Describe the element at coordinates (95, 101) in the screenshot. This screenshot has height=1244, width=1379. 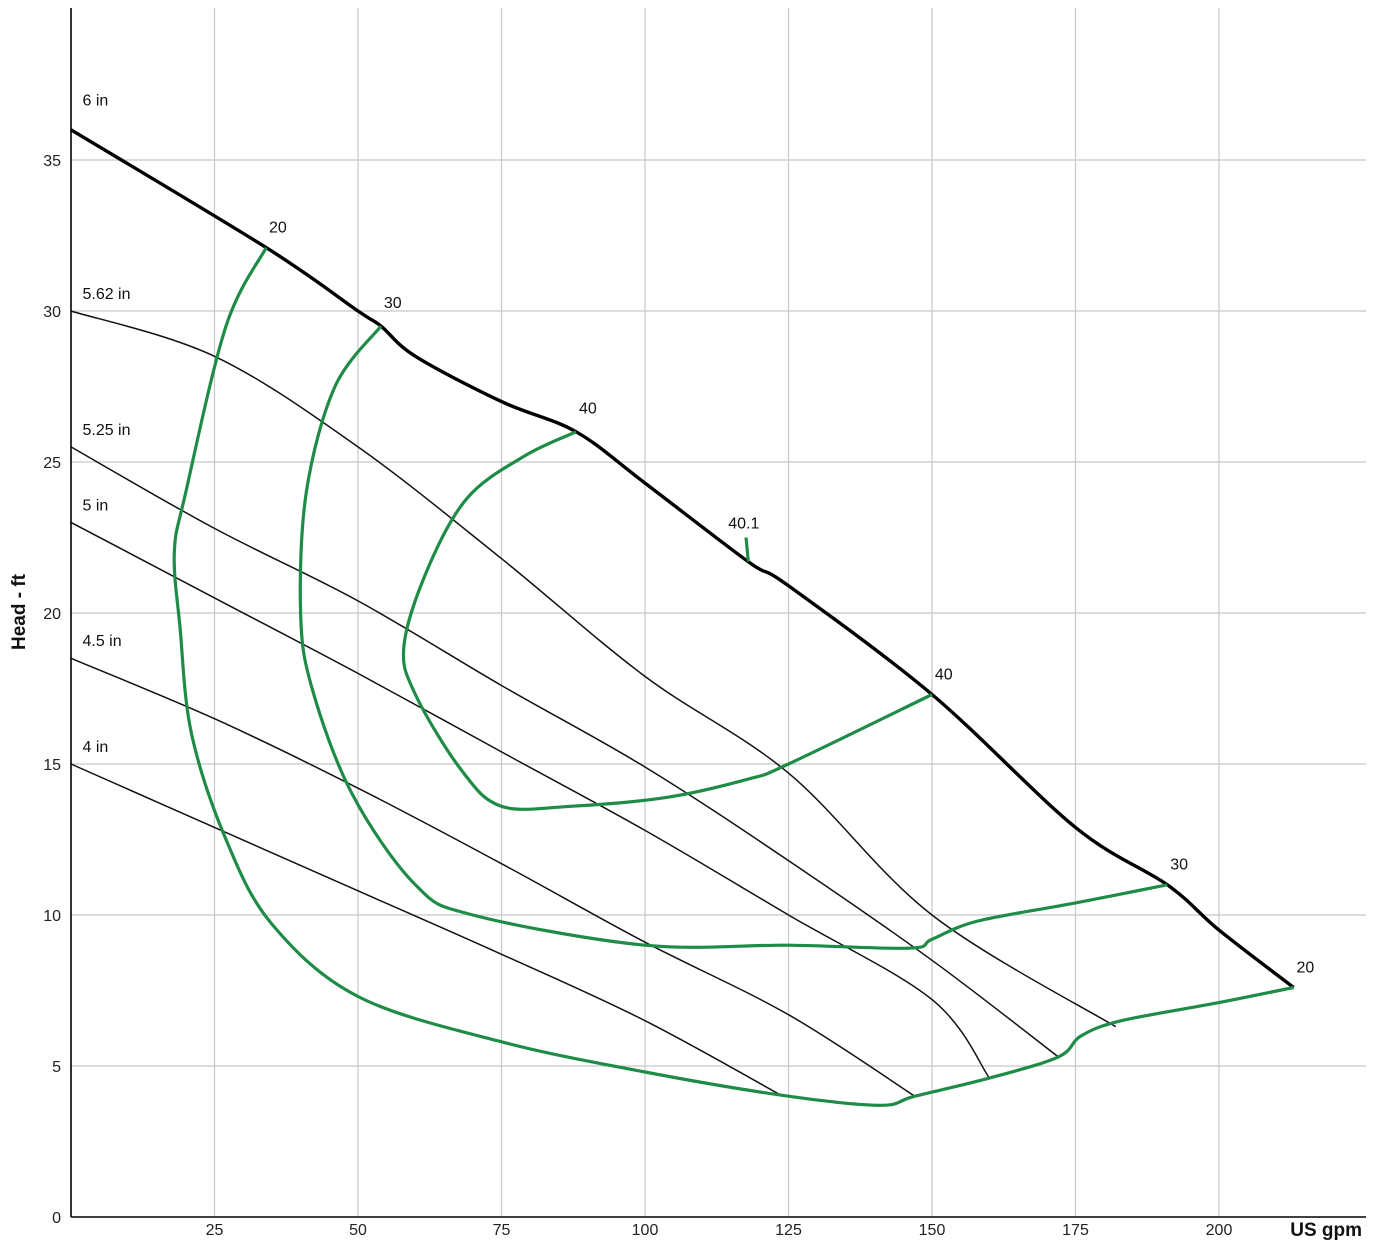
I see `curve-label: 6 in` at that location.